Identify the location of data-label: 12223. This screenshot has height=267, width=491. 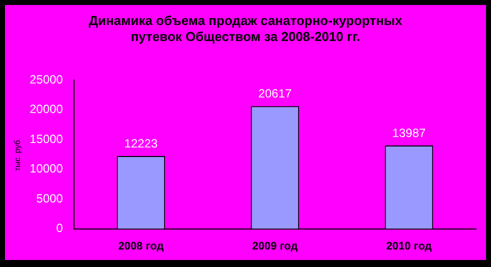
(141, 143).